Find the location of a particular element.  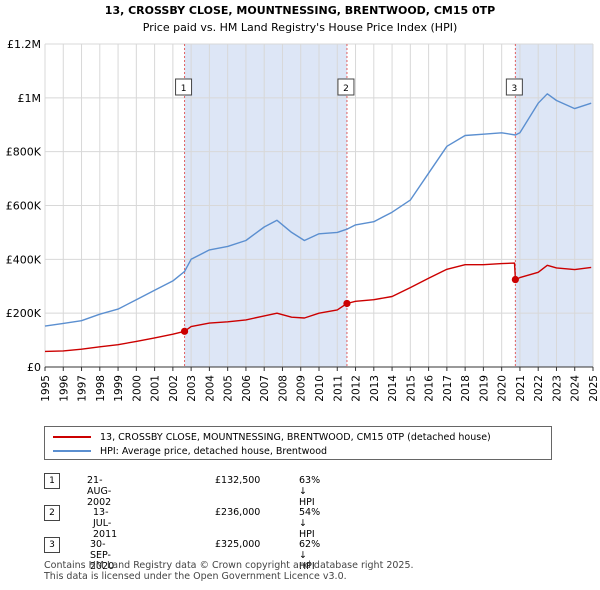

transaction-number: 2 is located at coordinates (52, 513).